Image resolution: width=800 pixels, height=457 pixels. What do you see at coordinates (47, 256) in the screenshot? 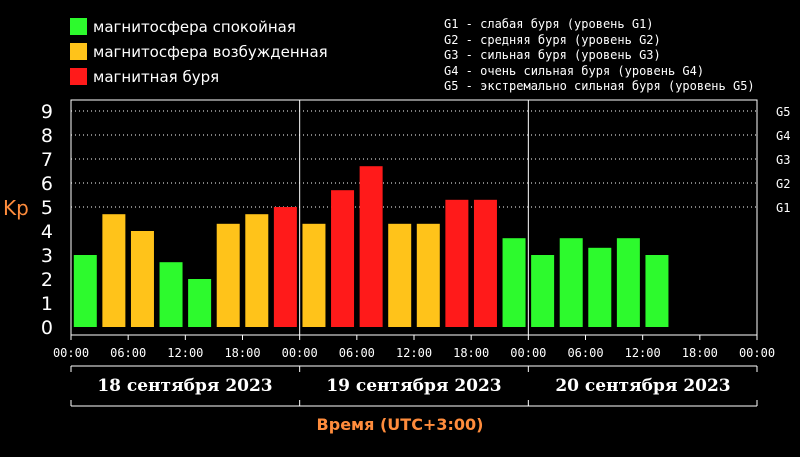
I see `y-tick-label: 3` at bounding box center [47, 256].